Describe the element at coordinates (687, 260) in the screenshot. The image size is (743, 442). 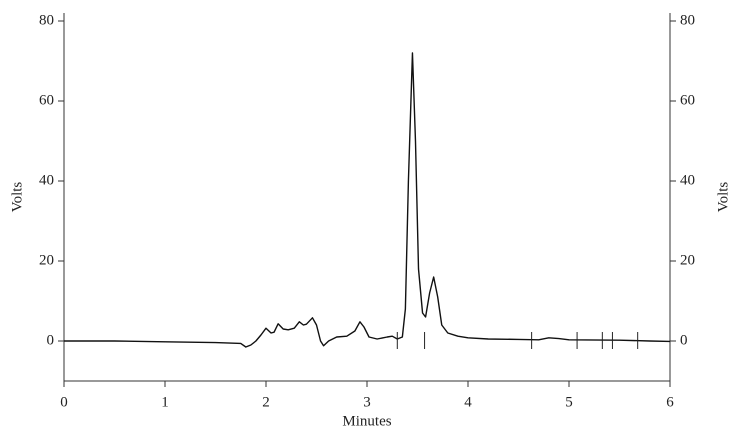
I see `y2-tick-label: 20` at that location.